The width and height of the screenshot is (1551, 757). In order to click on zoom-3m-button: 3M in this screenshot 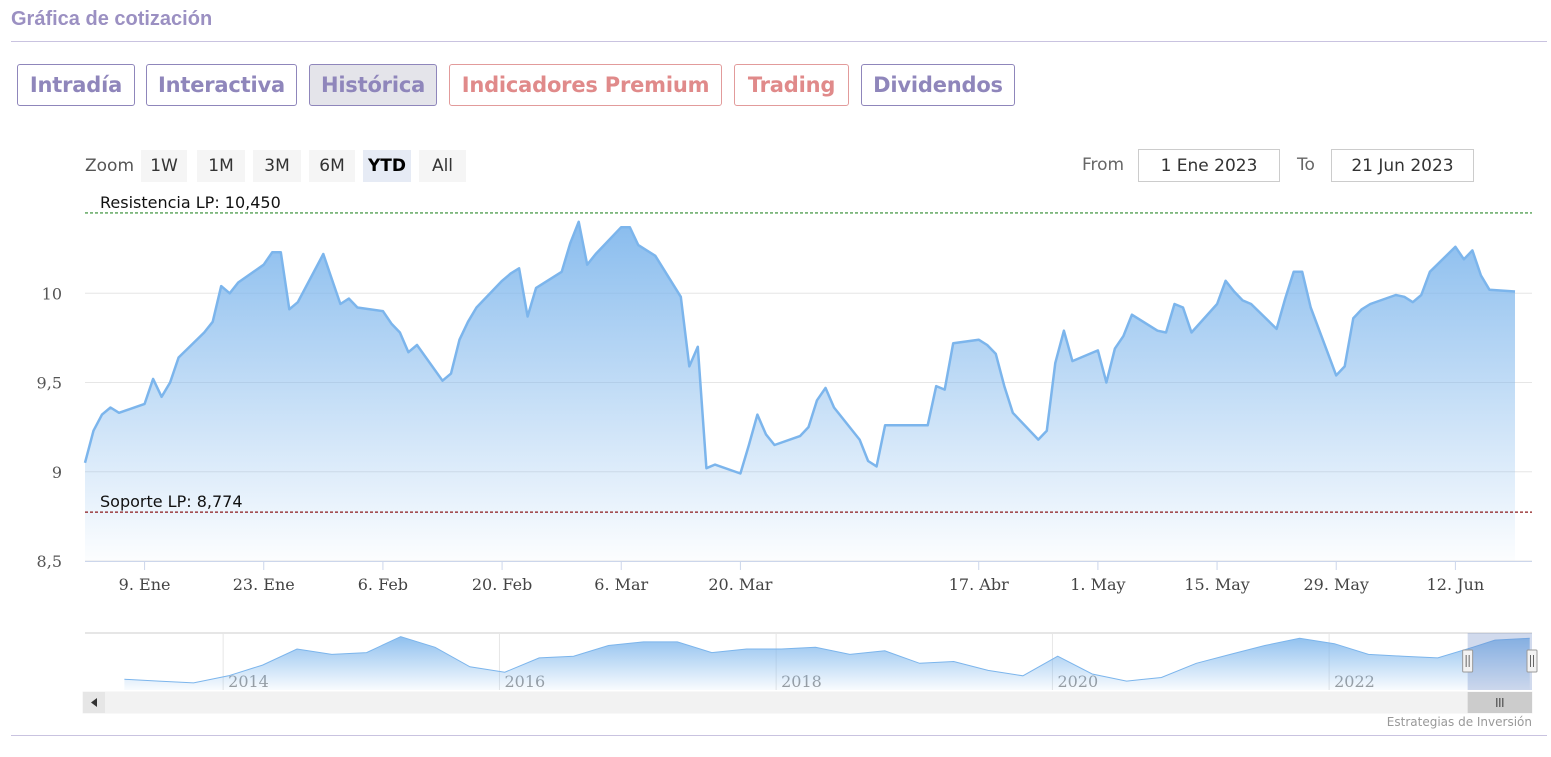, I will do `click(277, 166)`.